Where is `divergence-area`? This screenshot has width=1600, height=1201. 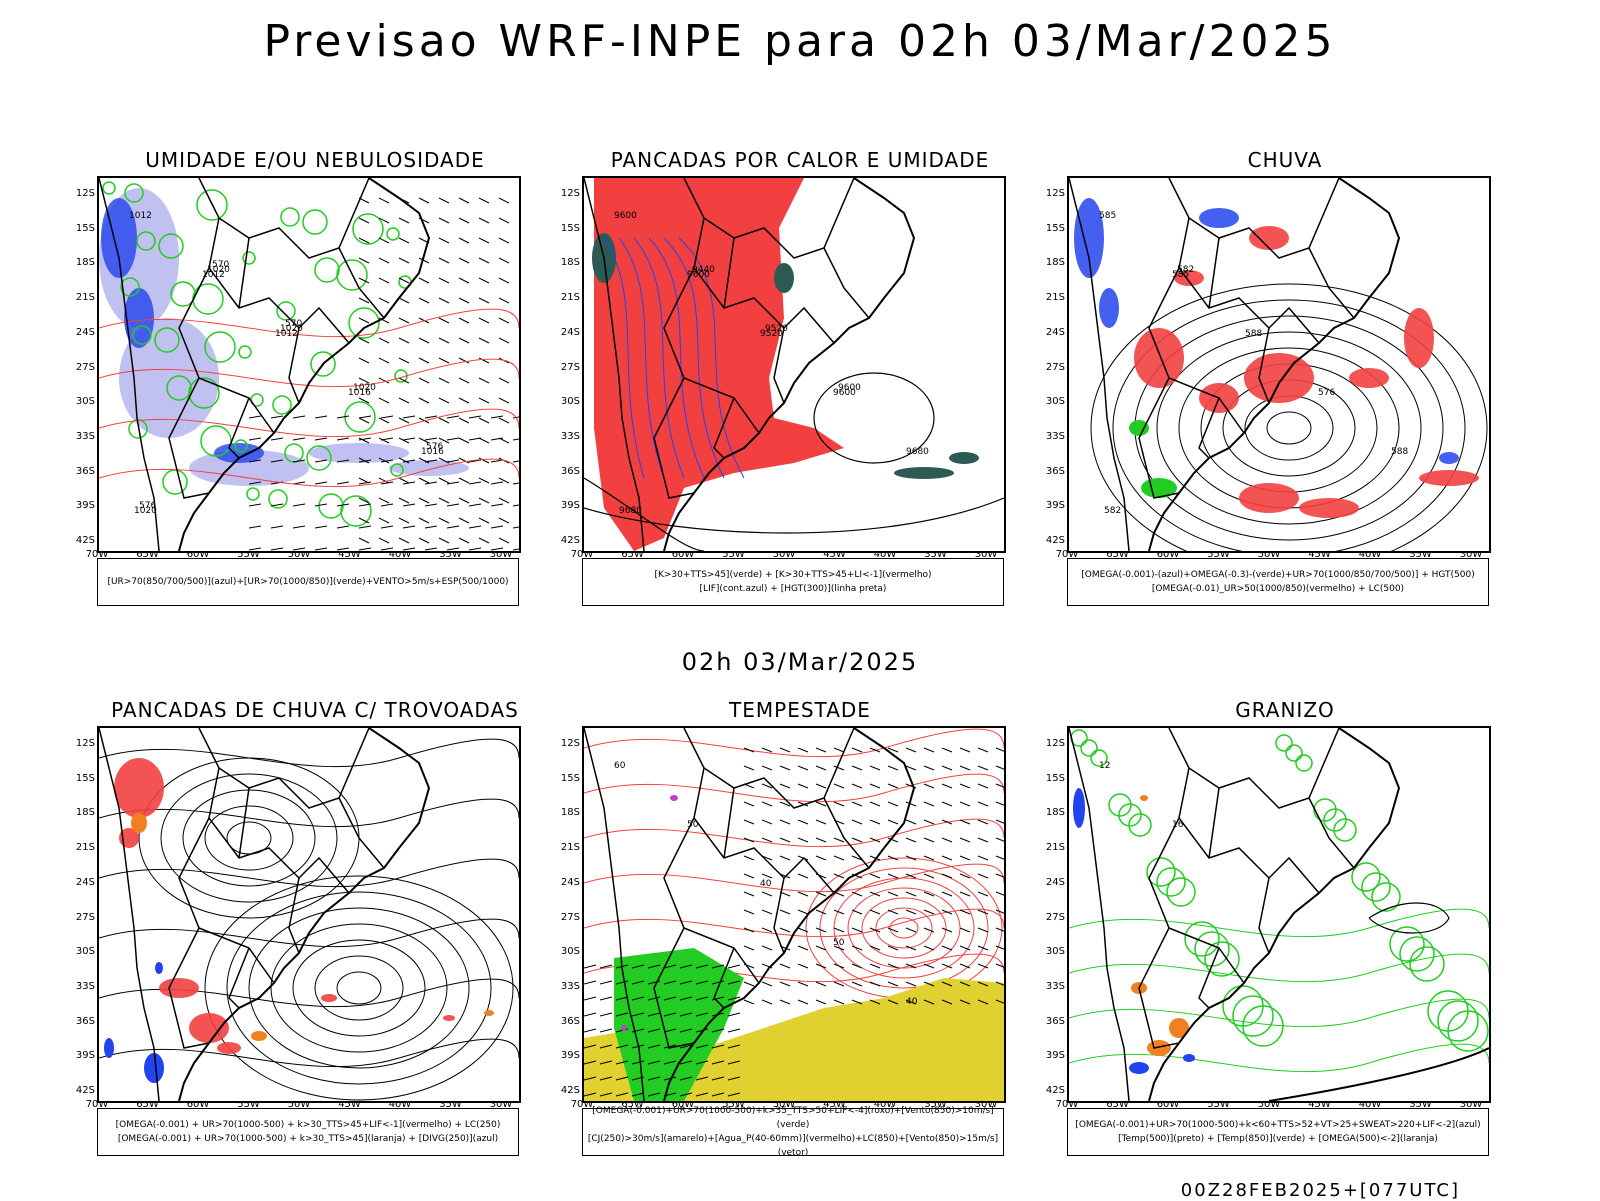
divergence-area is located at coordinates (159, 968).